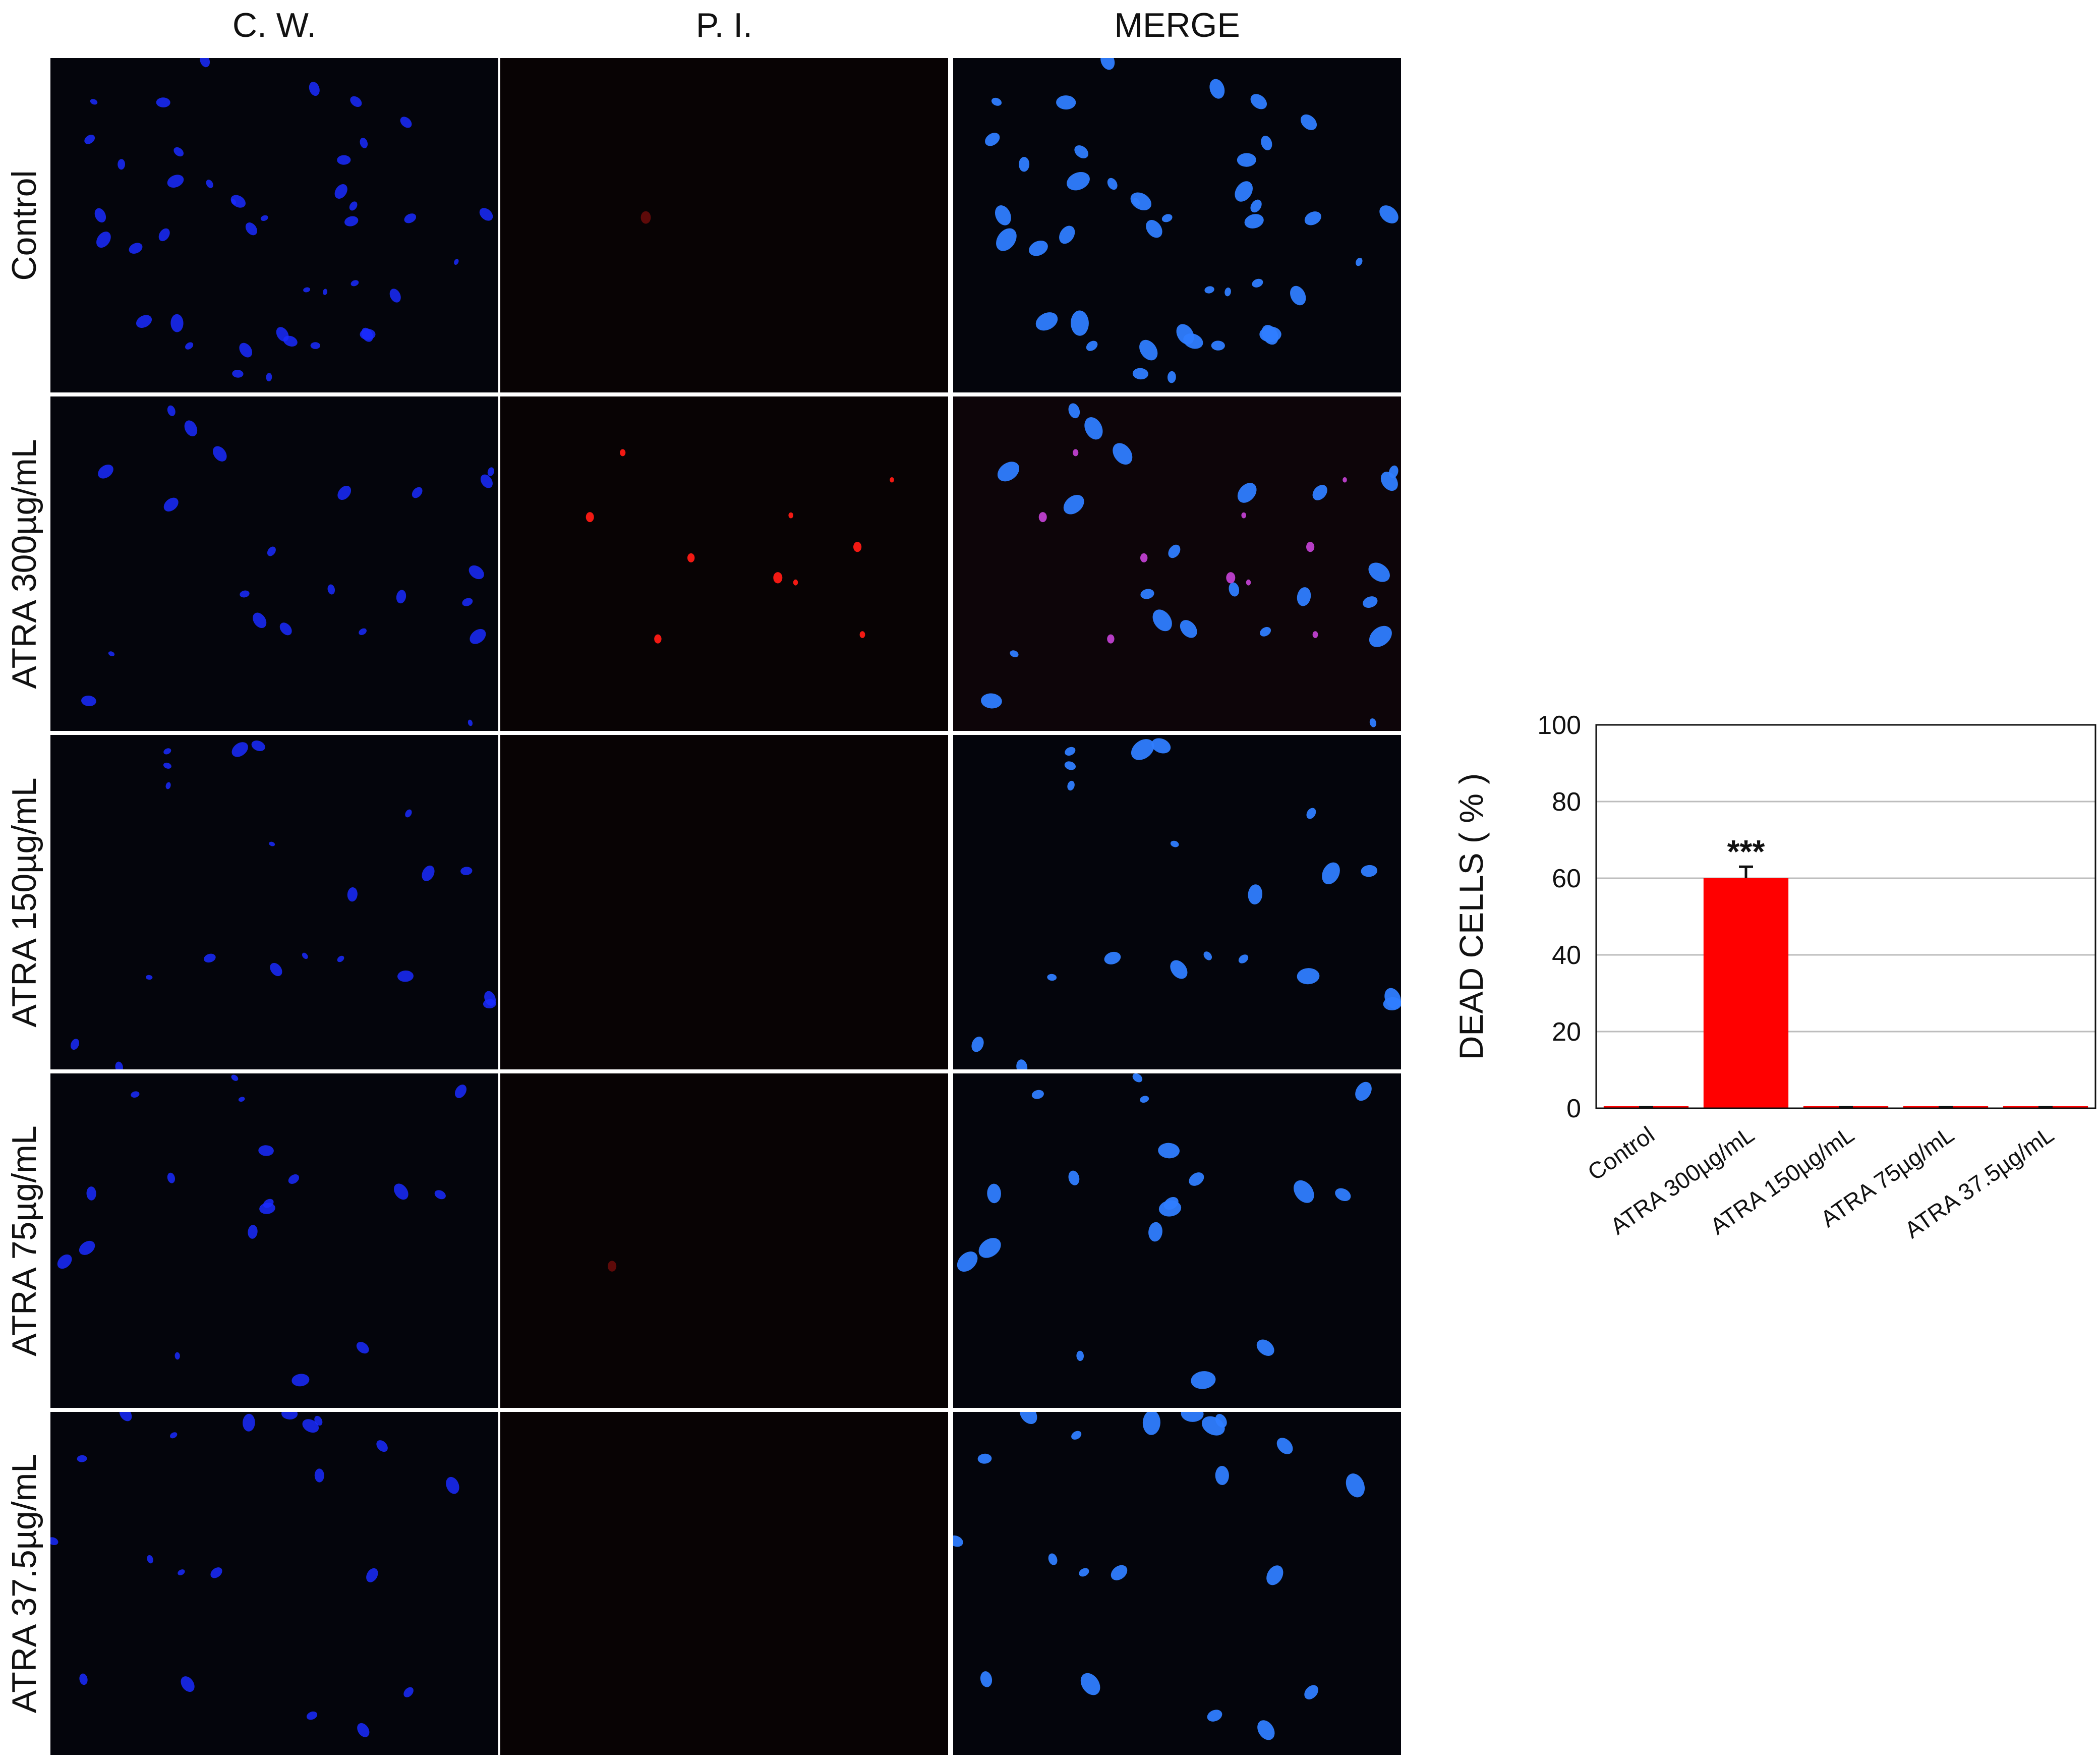  I want to click on micrograph-merge-control, so click(1177, 225).